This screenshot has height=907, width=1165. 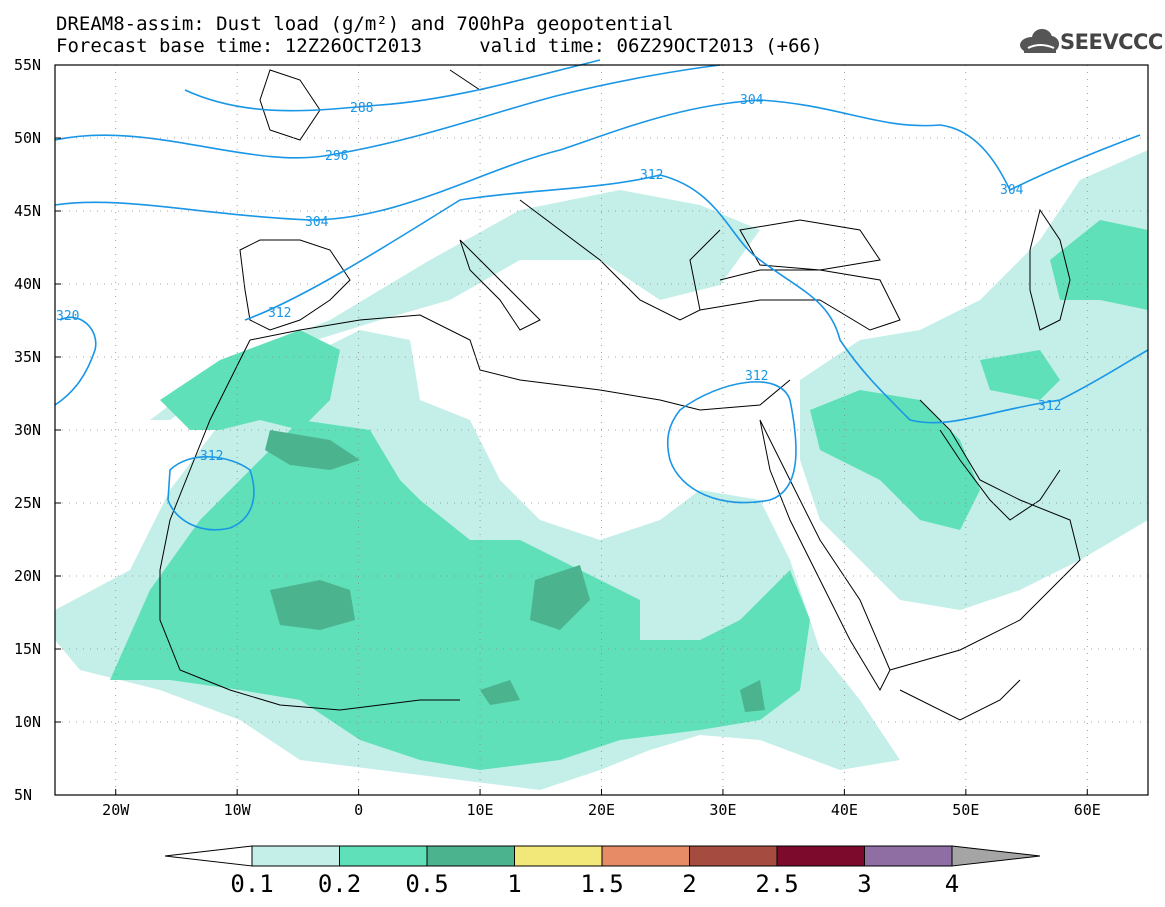 I want to click on dust-core-west, so click(x=312, y=450).